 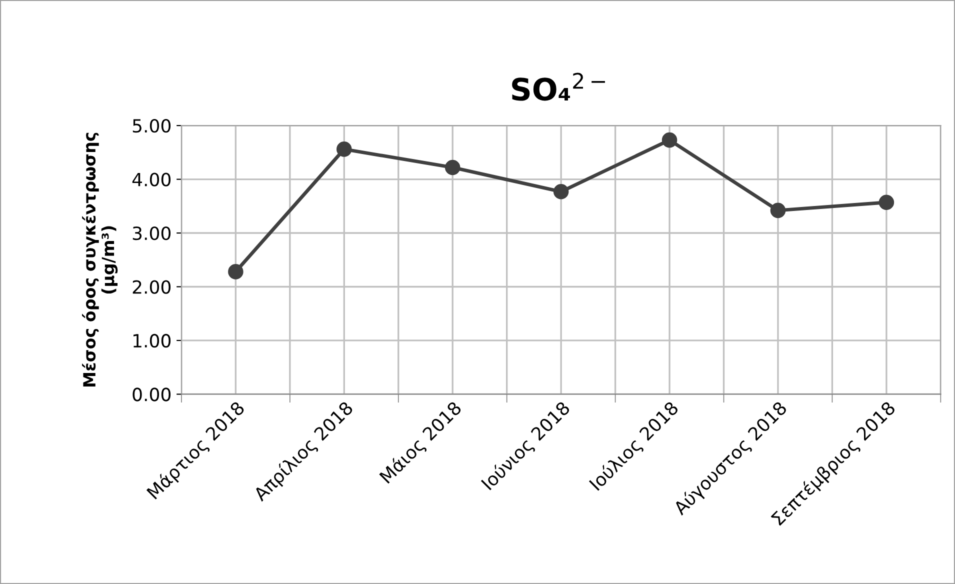 What do you see at coordinates (152, 341) in the screenshot?
I see `y-tick-label: 1.00` at bounding box center [152, 341].